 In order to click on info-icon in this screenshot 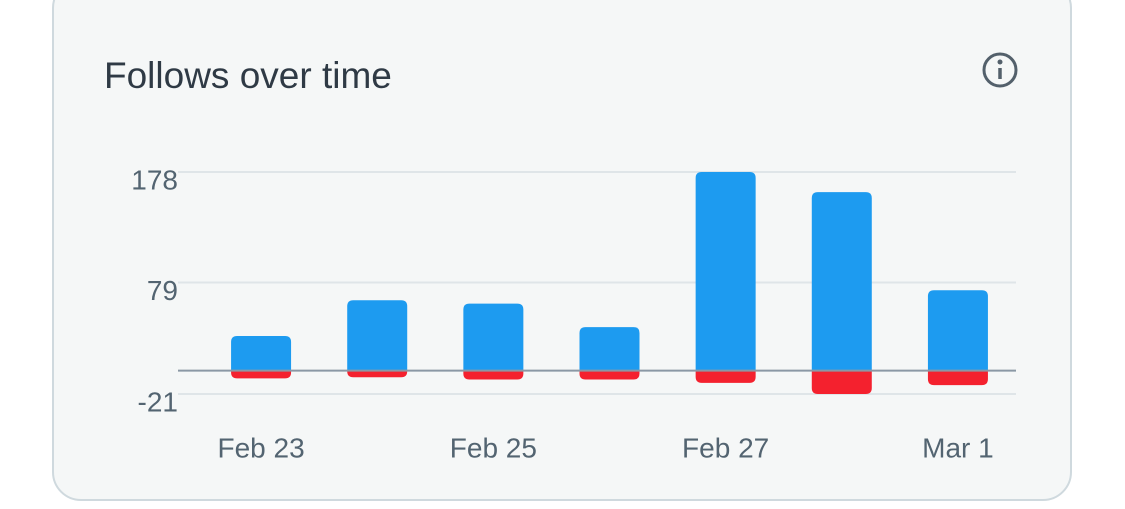, I will do `click(1000, 70)`.